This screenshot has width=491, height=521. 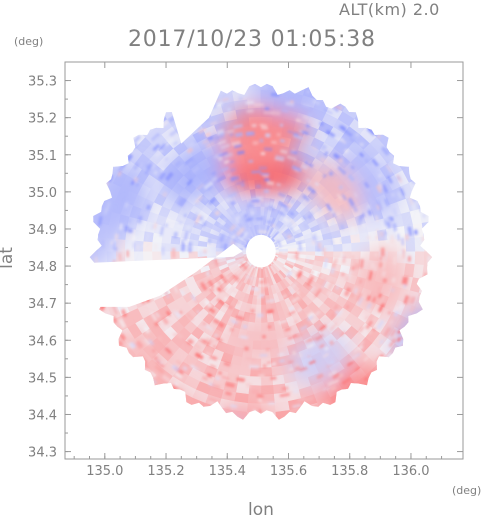 What do you see at coordinates (349, 471) in the screenshot?
I see `x-tick-label: 135.8` at bounding box center [349, 471].